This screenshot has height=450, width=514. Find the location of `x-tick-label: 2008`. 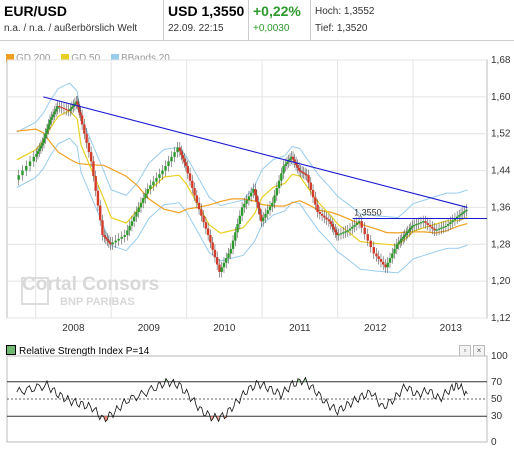

x-tick-label: 2008 is located at coordinates (73, 328).